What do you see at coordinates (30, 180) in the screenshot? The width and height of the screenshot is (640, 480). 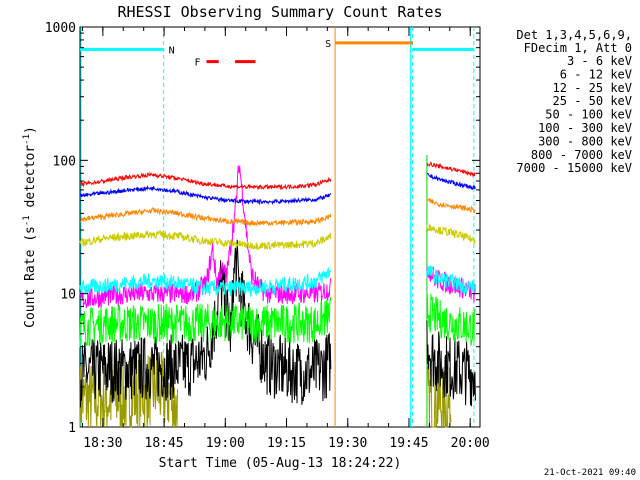 I see `y-axis-label-mid: detector` at bounding box center [30, 180].